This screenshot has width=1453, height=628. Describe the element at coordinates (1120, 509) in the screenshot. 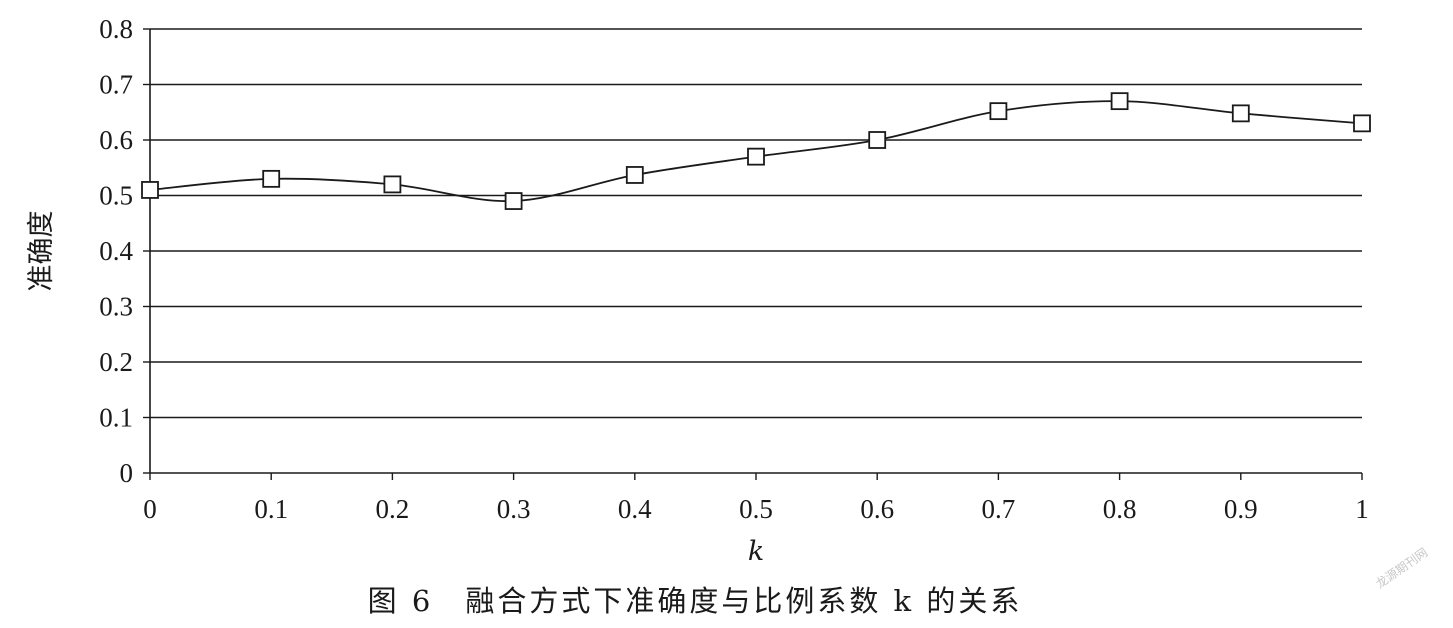

I see `x-tick-label: 0.8` at that location.